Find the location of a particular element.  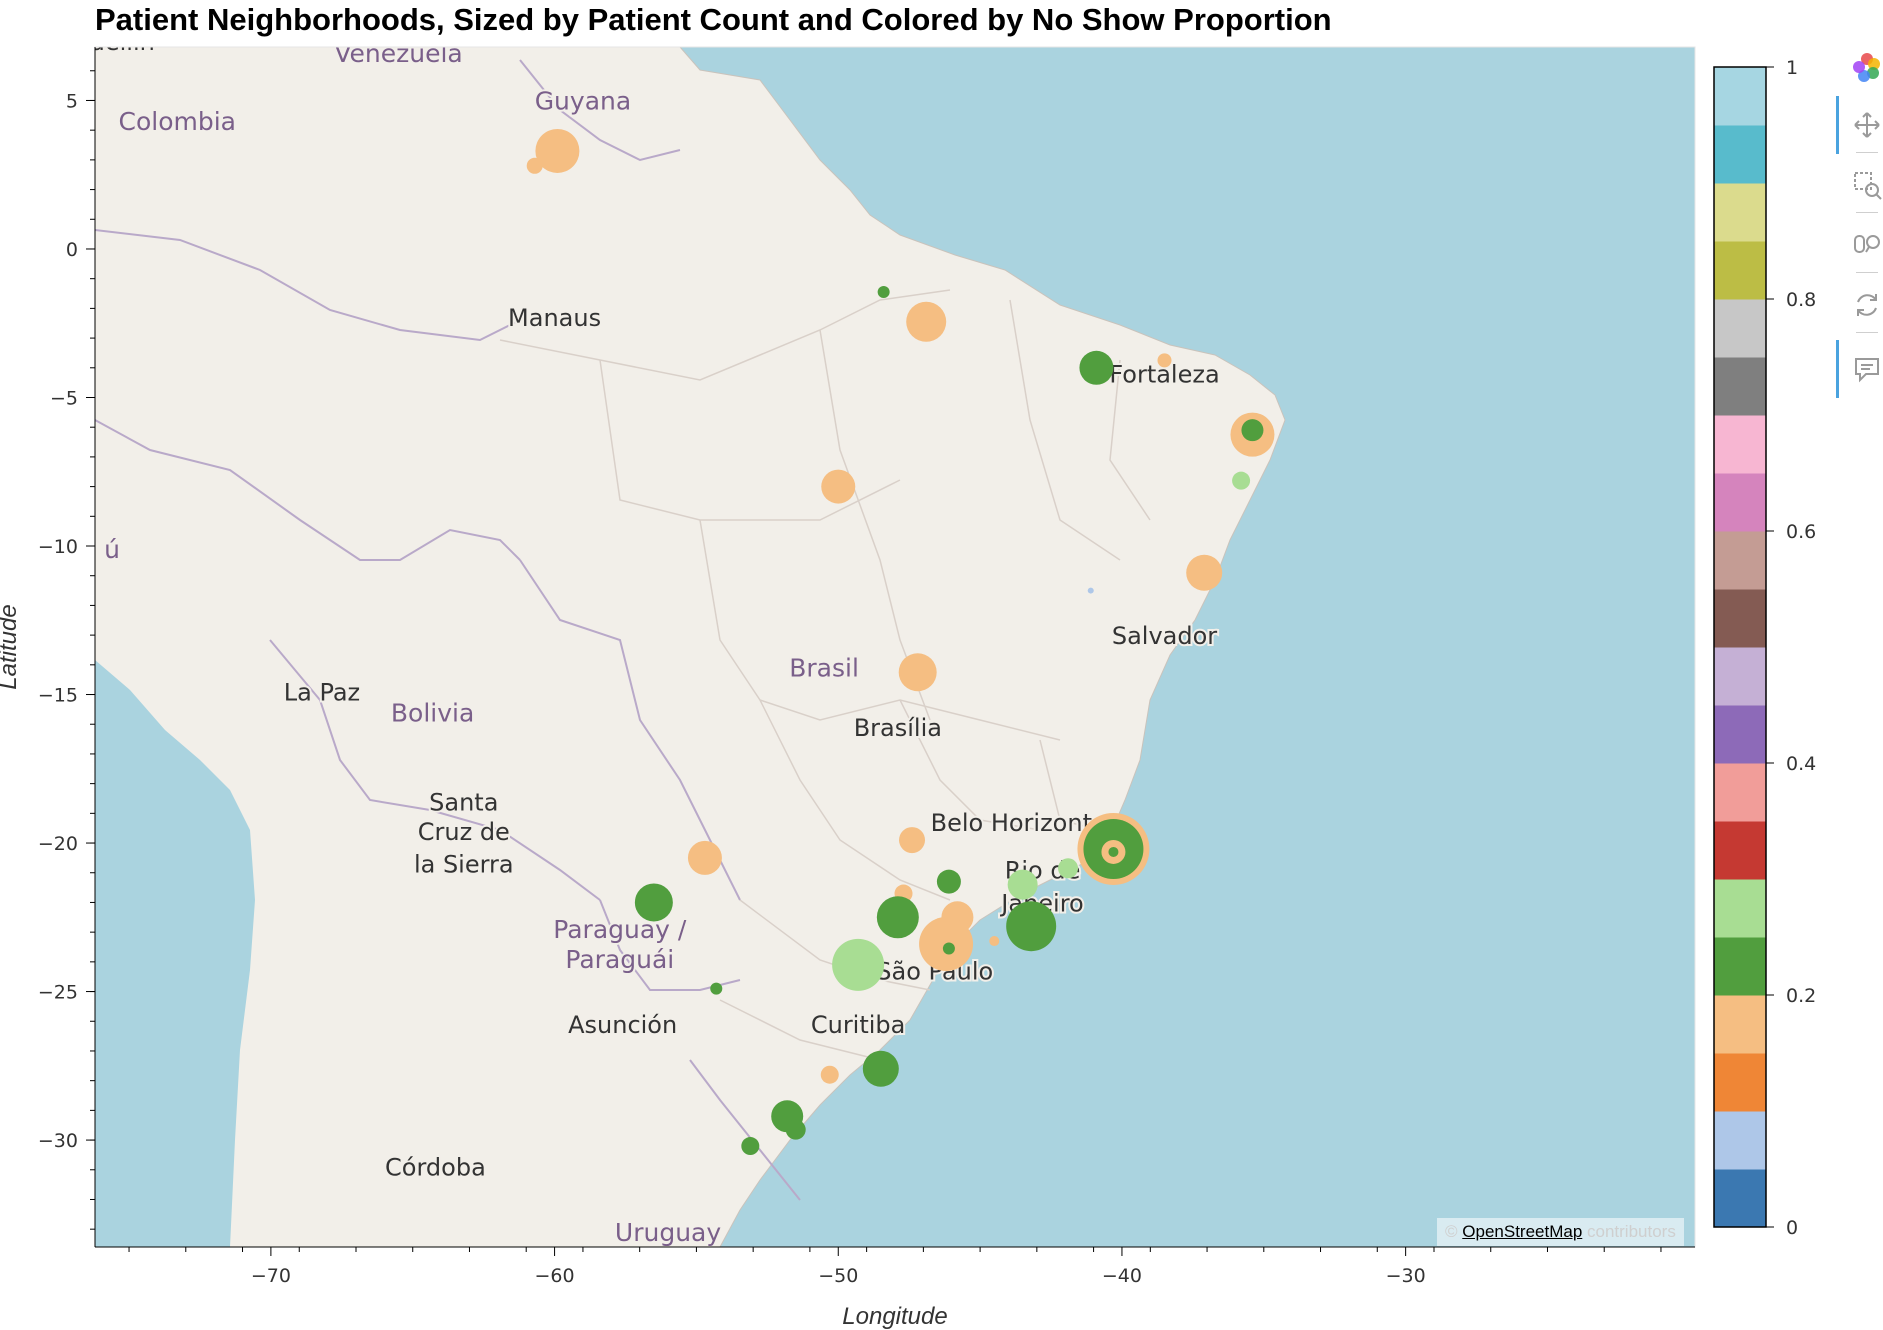

color-bar-tick-label: 0.8 is located at coordinates (1801, 300).